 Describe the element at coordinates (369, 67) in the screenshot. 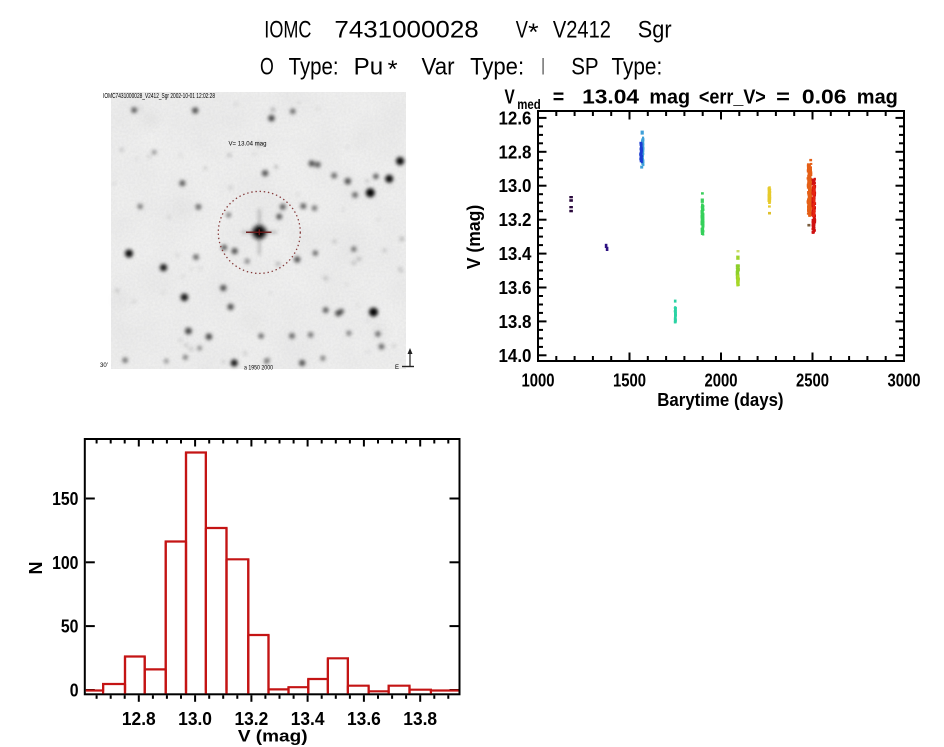

I see `svg-text: Pu` at that location.